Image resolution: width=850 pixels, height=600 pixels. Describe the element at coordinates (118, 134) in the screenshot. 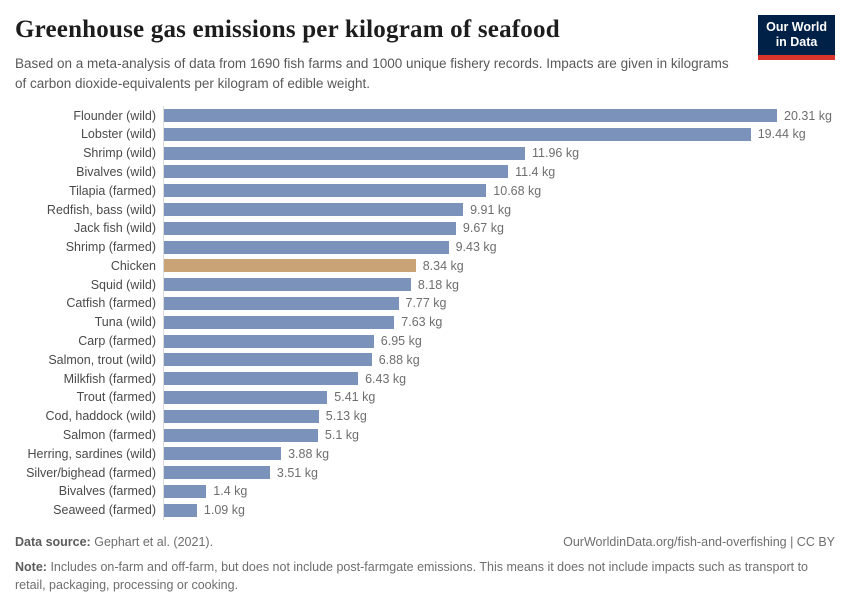

I see `category-label: Lobster (wild)` at that location.